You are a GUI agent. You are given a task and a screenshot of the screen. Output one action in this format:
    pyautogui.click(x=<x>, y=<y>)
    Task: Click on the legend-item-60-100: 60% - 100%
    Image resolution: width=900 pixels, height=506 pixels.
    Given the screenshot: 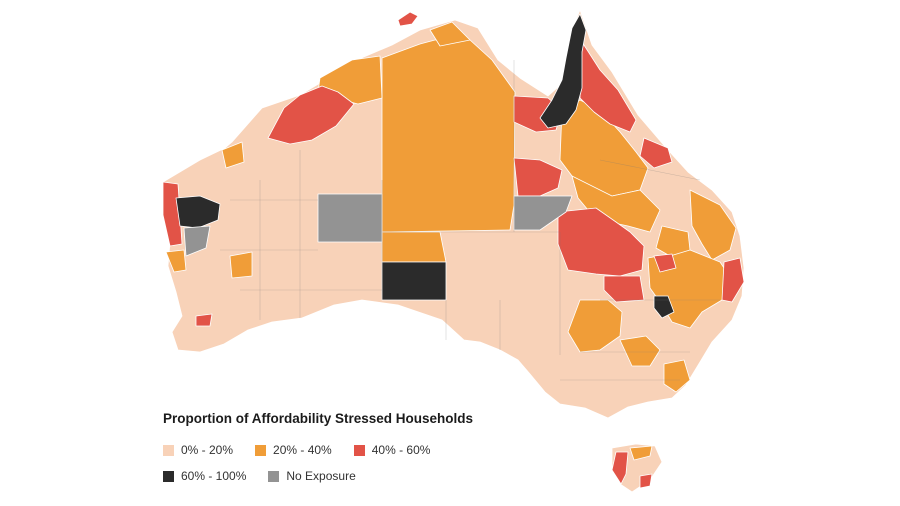 What is the action you would take?
    pyautogui.click(x=204, y=476)
    